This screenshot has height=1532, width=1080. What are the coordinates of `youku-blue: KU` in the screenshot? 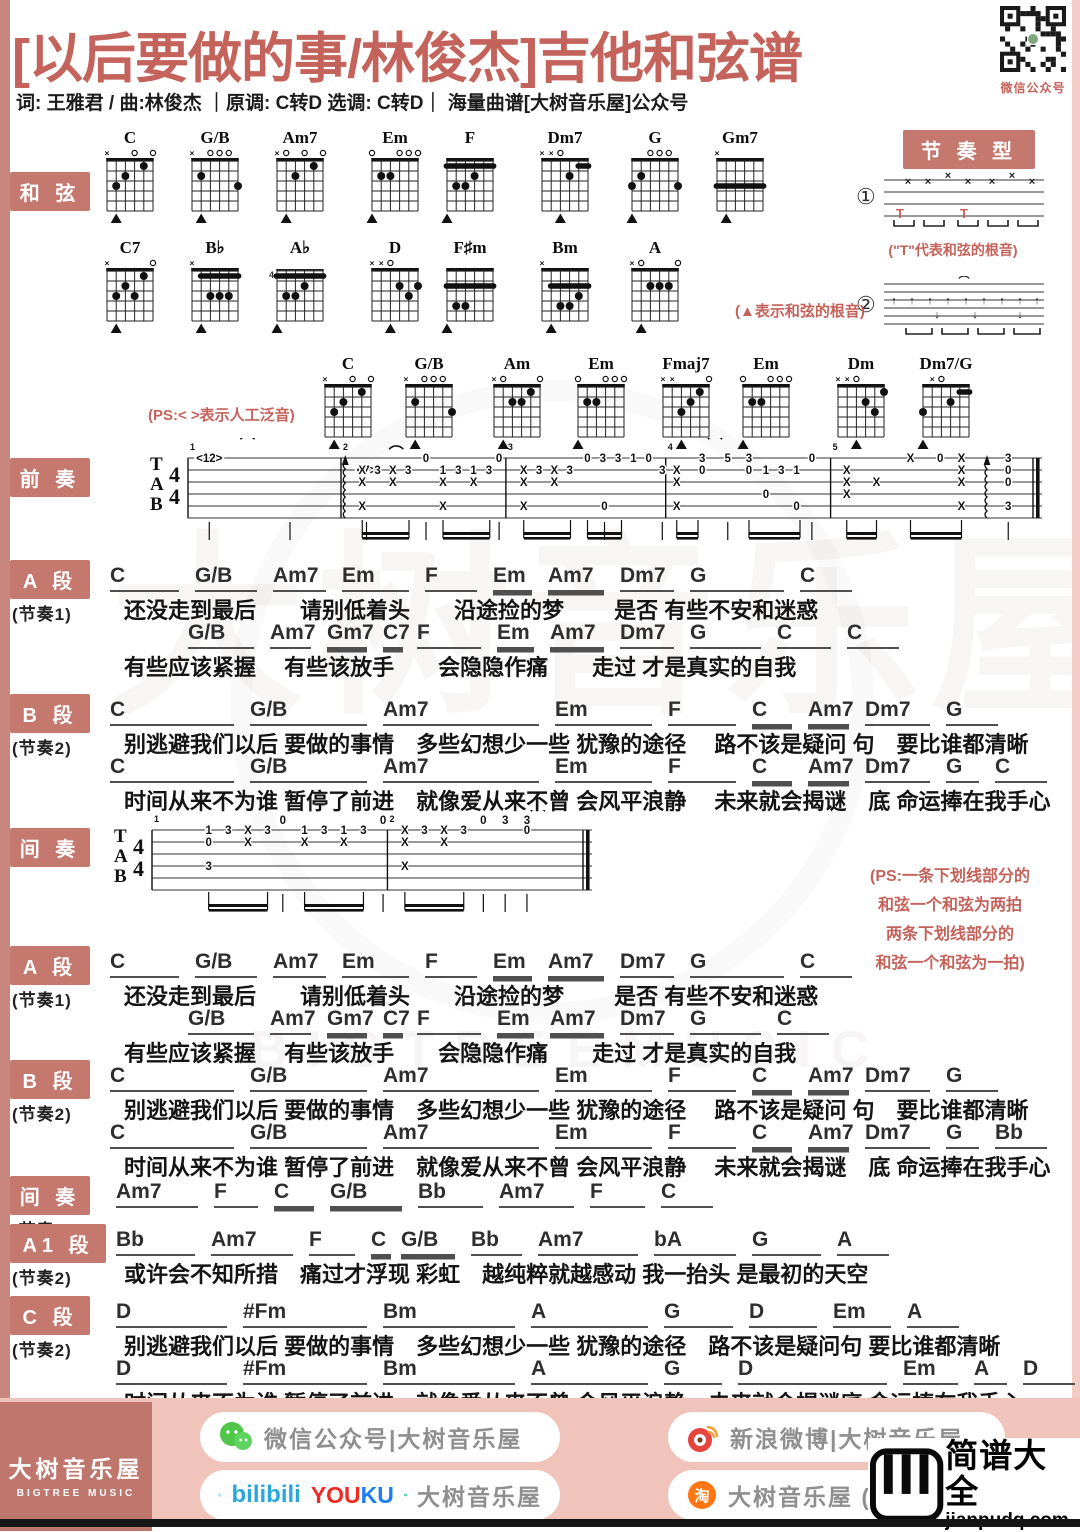 It's located at (377, 1495).